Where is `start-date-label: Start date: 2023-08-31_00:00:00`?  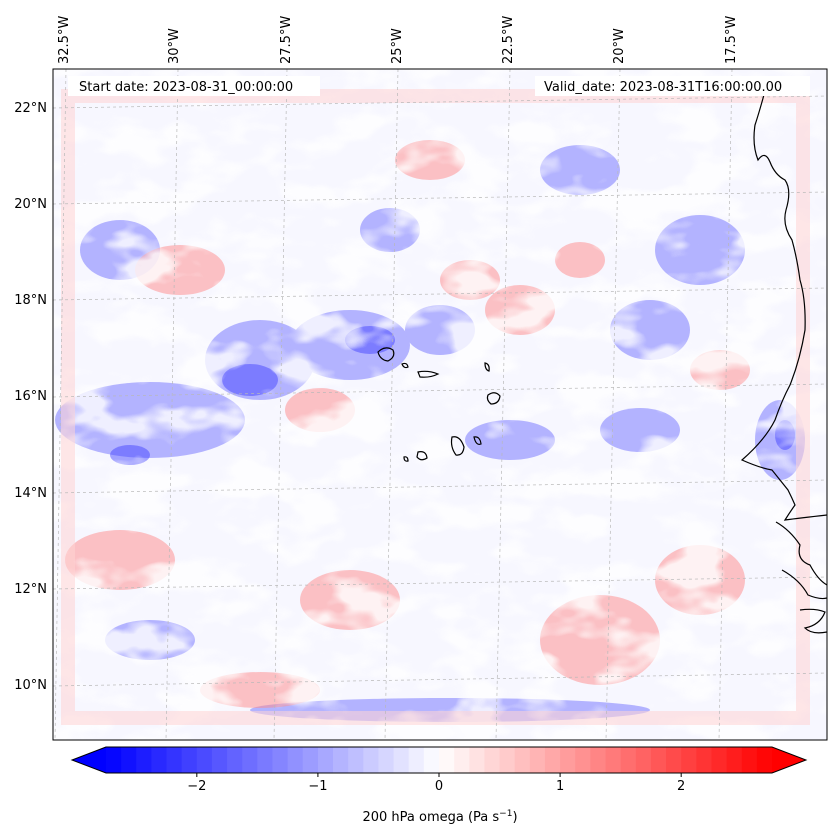 start-date-label: Start date: 2023-08-31_00:00:00 is located at coordinates (186, 87).